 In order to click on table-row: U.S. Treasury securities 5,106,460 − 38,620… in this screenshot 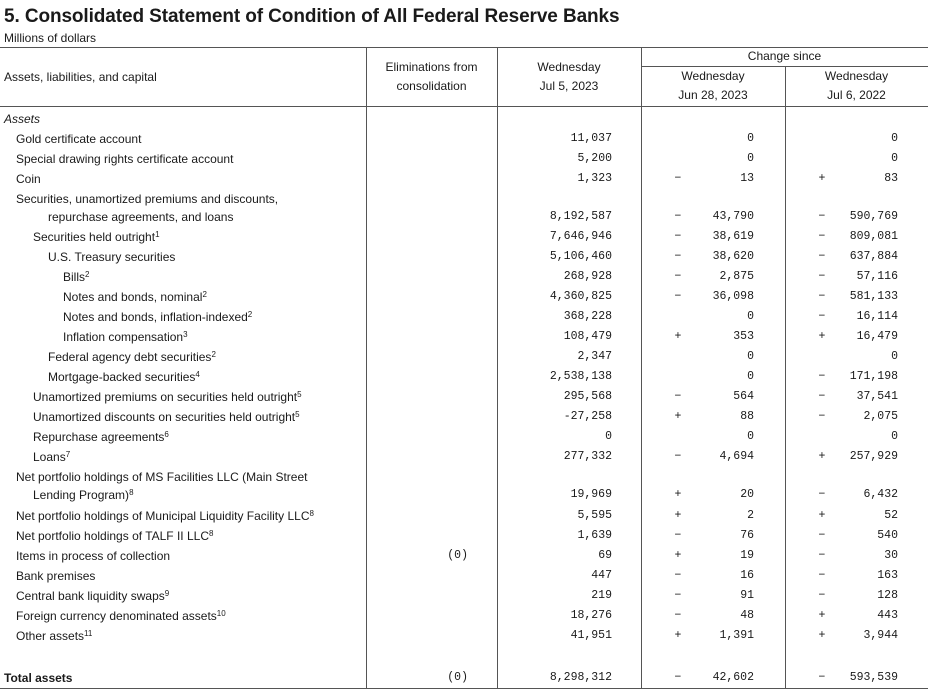, I will do `click(464, 257)`.